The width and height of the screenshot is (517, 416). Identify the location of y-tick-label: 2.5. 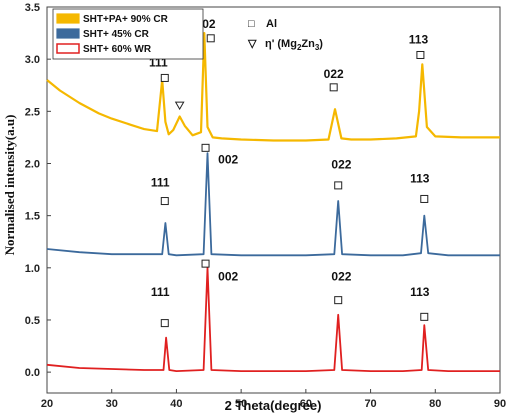
(32, 112).